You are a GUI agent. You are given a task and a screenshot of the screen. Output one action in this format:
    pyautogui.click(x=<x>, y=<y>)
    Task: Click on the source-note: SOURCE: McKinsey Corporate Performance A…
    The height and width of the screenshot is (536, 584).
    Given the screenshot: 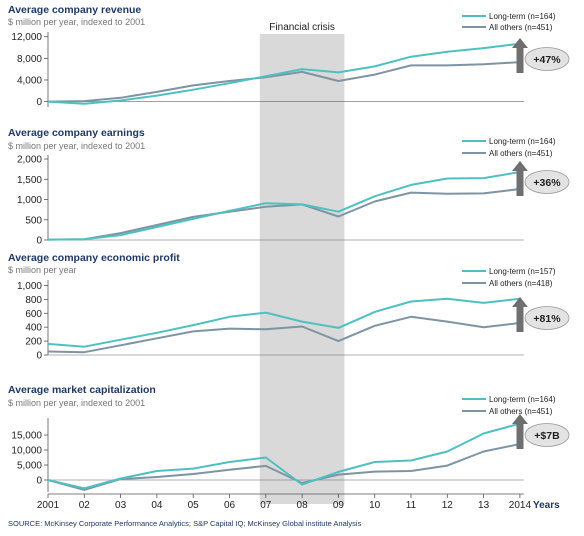 What is the action you would take?
    pyautogui.click(x=185, y=523)
    